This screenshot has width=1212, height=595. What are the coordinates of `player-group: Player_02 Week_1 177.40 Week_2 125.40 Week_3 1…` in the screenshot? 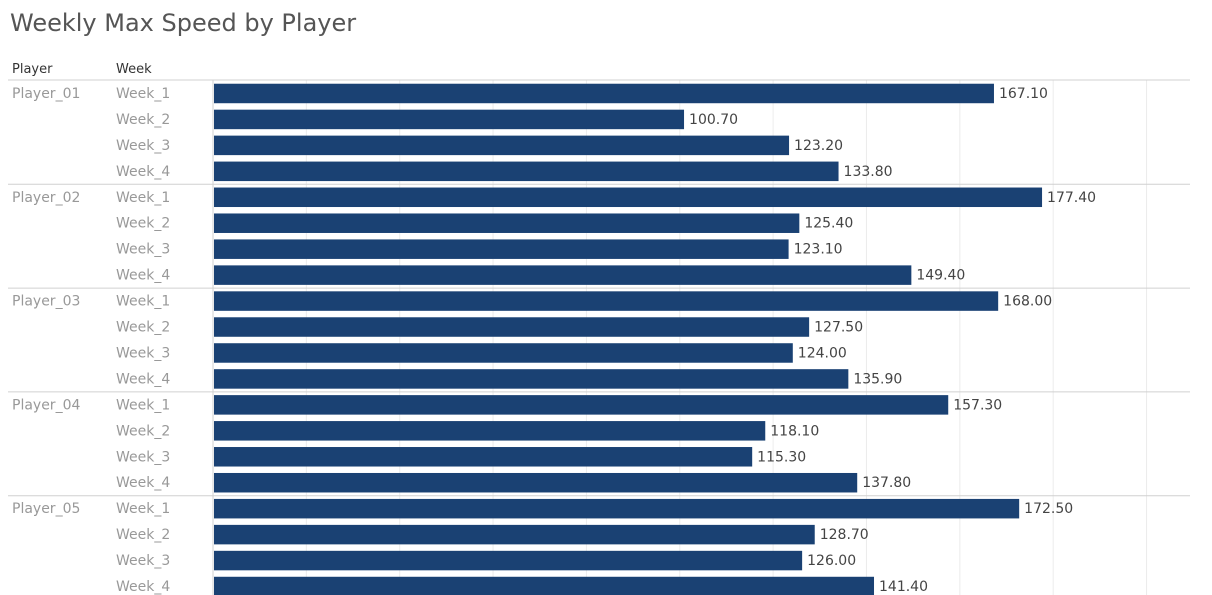 It's located at (554, 236).